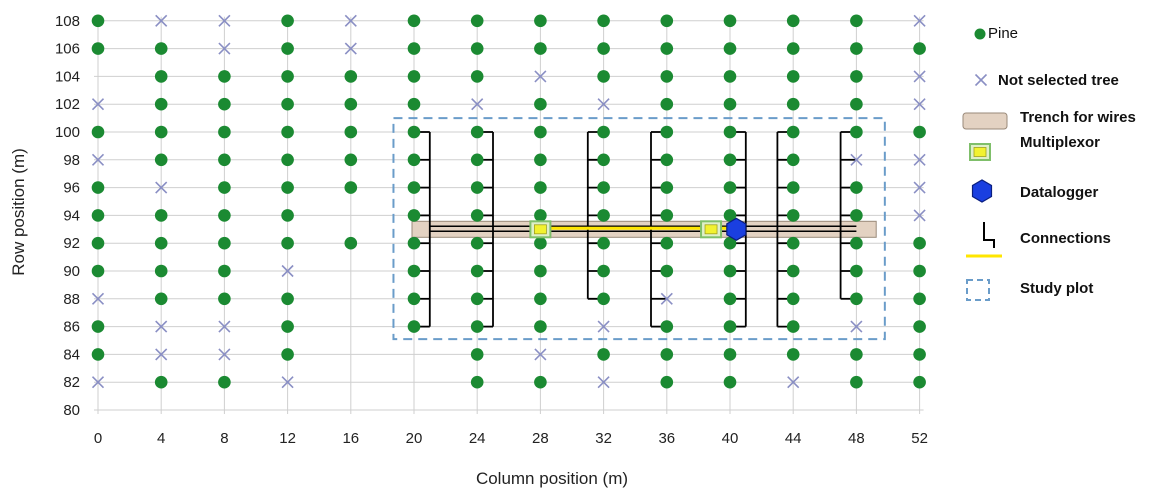  What do you see at coordinates (540, 229) in the screenshot?
I see `multiplexor` at bounding box center [540, 229].